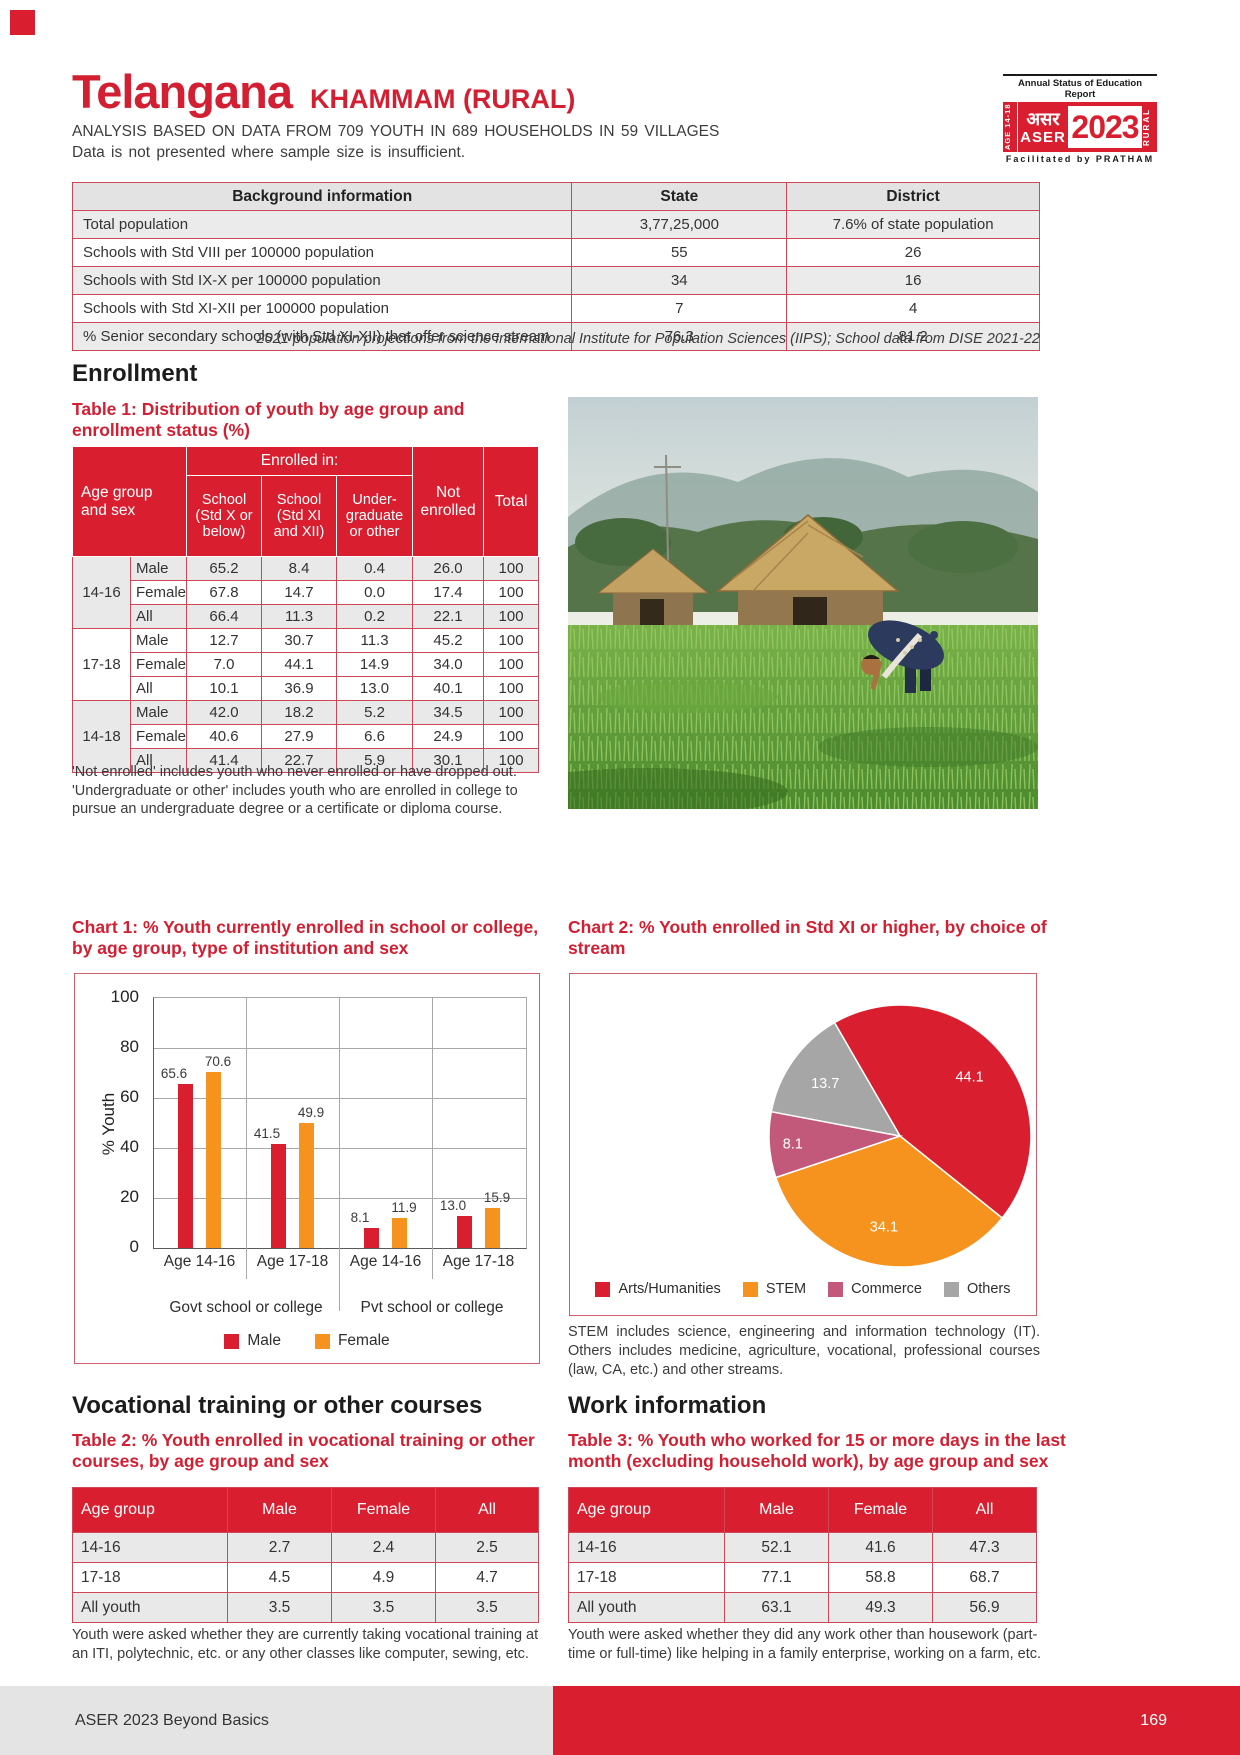 This screenshot has width=1240, height=1755. What do you see at coordinates (932, 1112) in the screenshot?
I see `pie-slice-arts-humanities` at bounding box center [932, 1112].